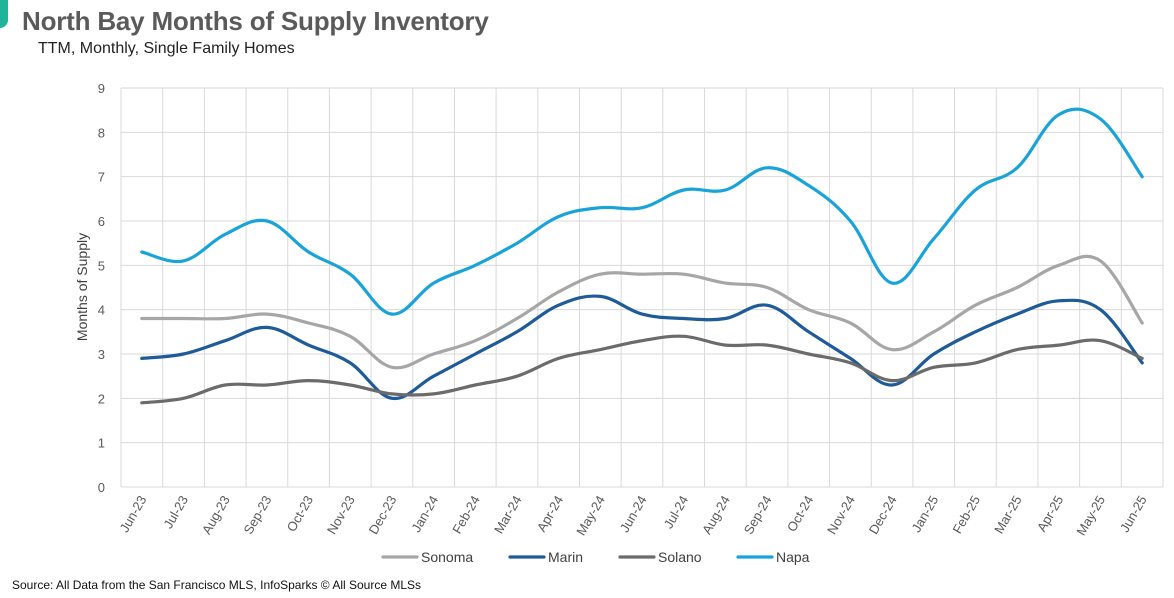 This screenshot has width=1174, height=598. I want to click on x-tick-label: Nov-24, so click(841, 515).